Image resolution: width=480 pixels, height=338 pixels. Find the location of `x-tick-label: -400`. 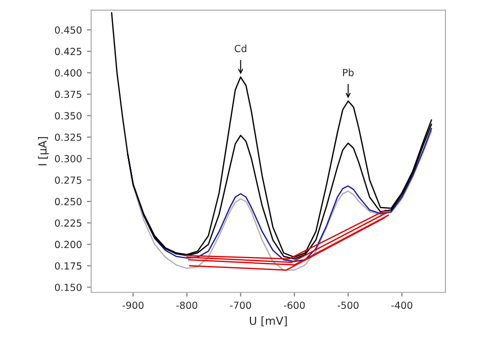

x-tick-label: -400 is located at coordinates (401, 305).